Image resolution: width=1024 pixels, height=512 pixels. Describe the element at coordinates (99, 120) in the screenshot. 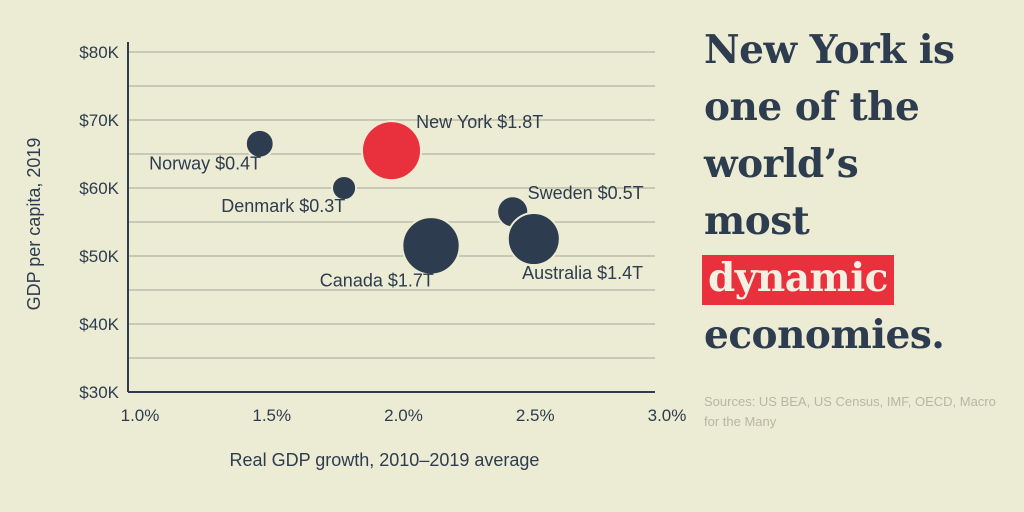

I see `y-tick-label: $70K` at that location.